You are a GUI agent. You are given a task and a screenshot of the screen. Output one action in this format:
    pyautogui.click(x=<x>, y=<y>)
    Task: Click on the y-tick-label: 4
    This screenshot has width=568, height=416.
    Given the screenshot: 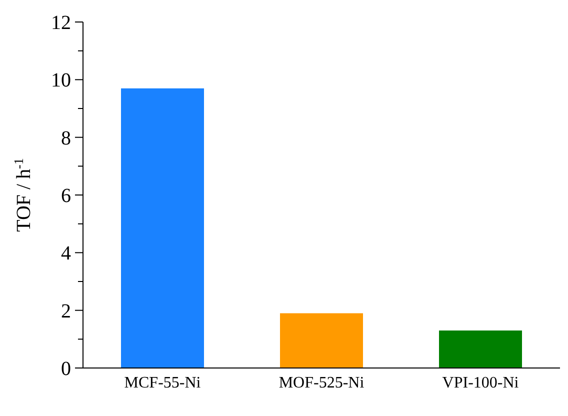 What is the action you would take?
    pyautogui.click(x=66, y=253)
    